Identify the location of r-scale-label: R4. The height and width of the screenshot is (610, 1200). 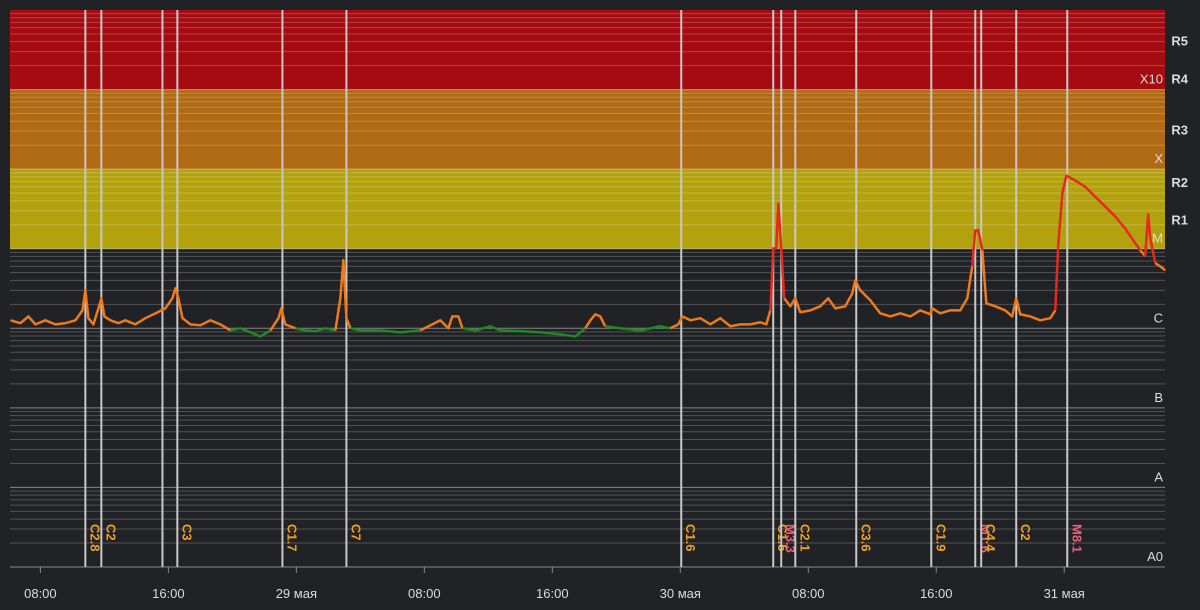
(1179, 79).